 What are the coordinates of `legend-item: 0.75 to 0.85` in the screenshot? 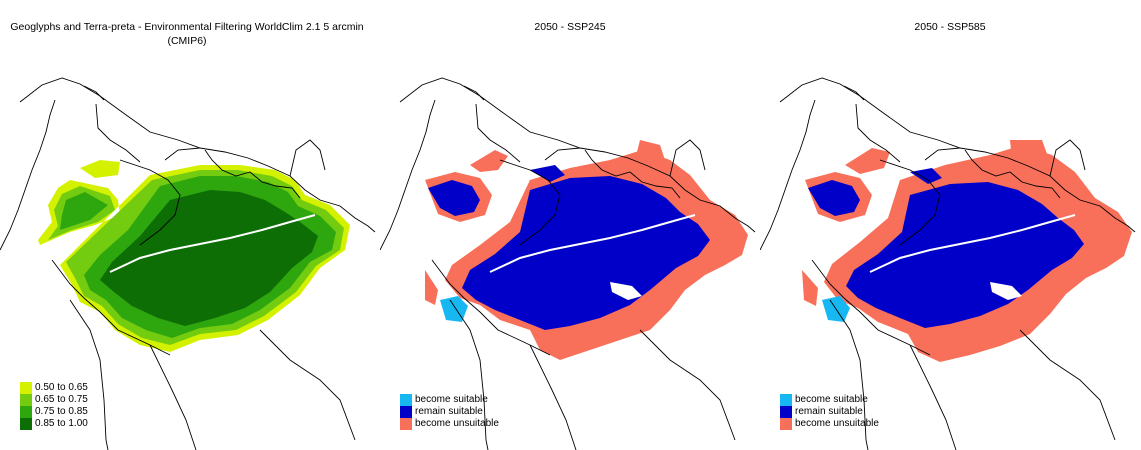 It's located at (54, 412).